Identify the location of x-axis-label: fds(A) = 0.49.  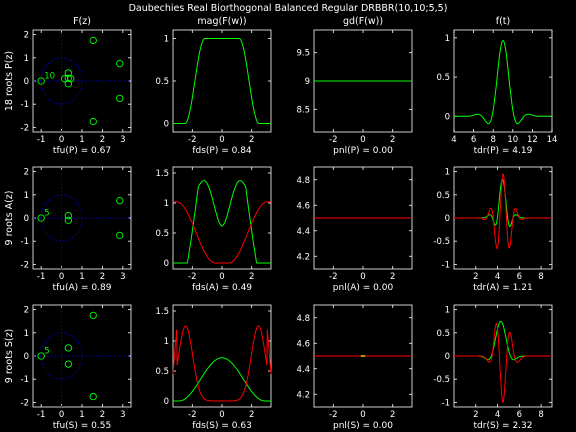
(222, 288).